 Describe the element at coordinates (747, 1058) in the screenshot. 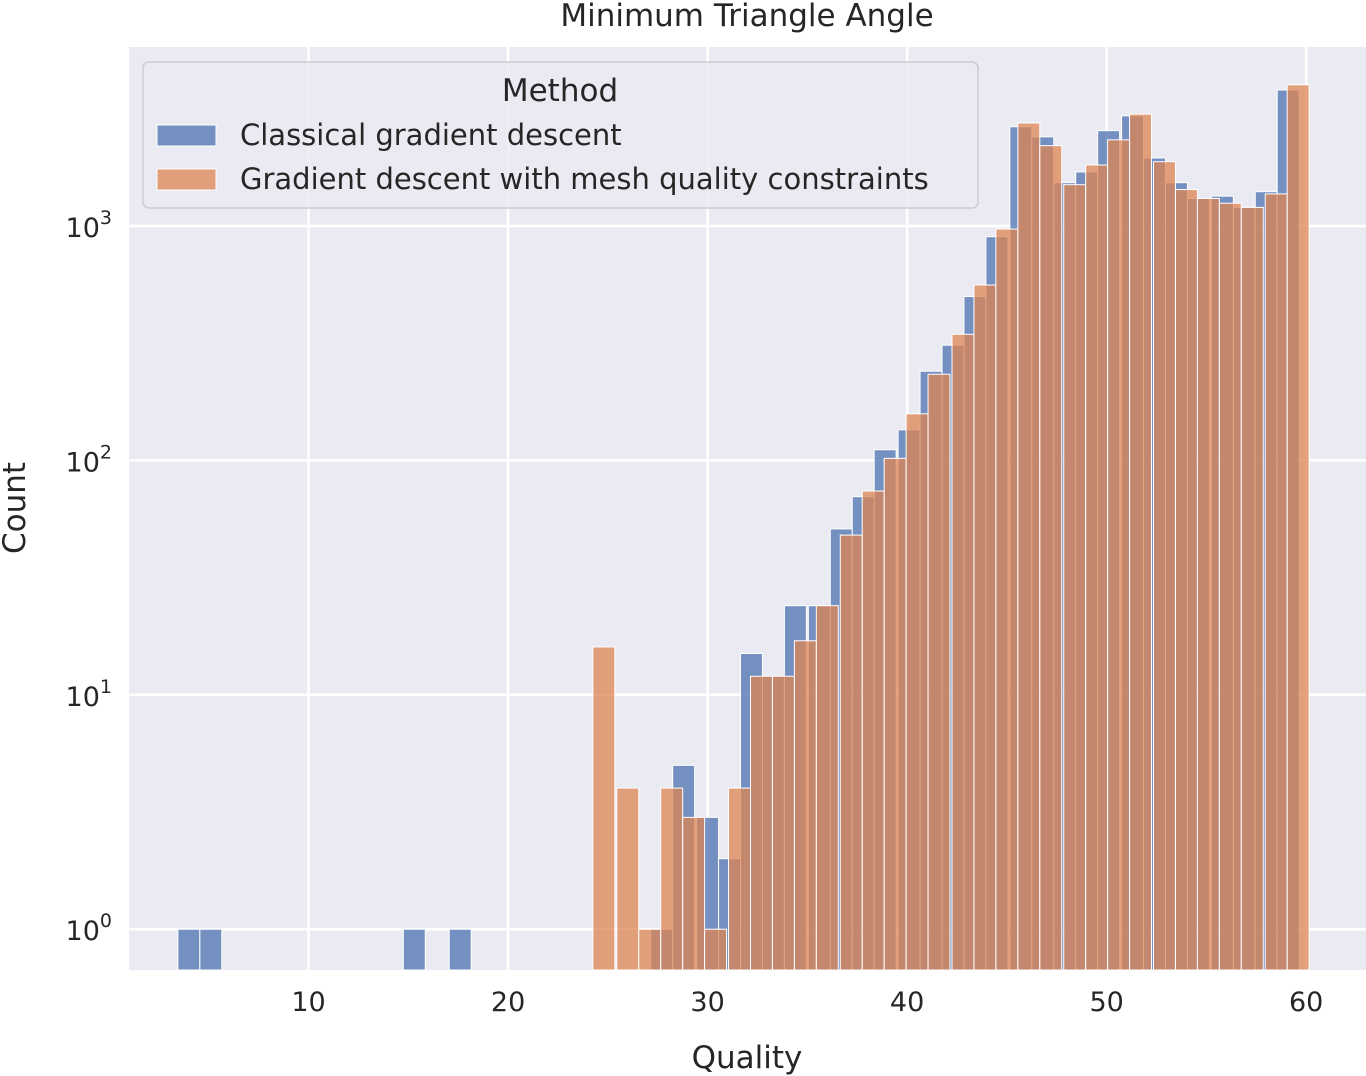

I see `x-axis-label: Quality` at that location.